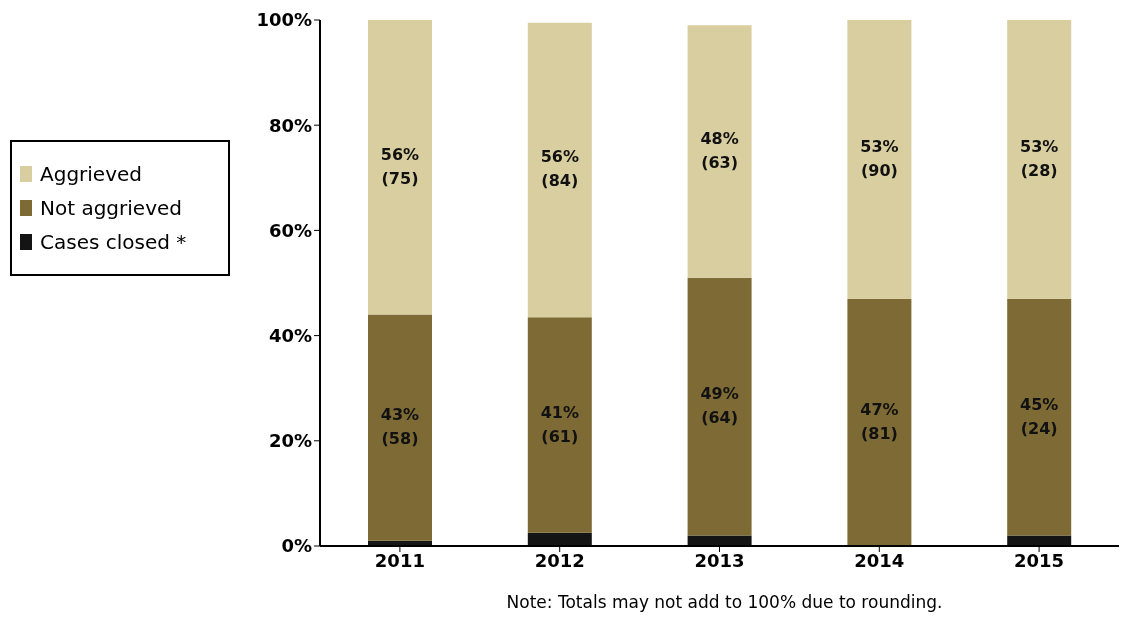 The width and height of the screenshot is (1129, 618). I want to click on y-tick-label: 20%, so click(290, 441).